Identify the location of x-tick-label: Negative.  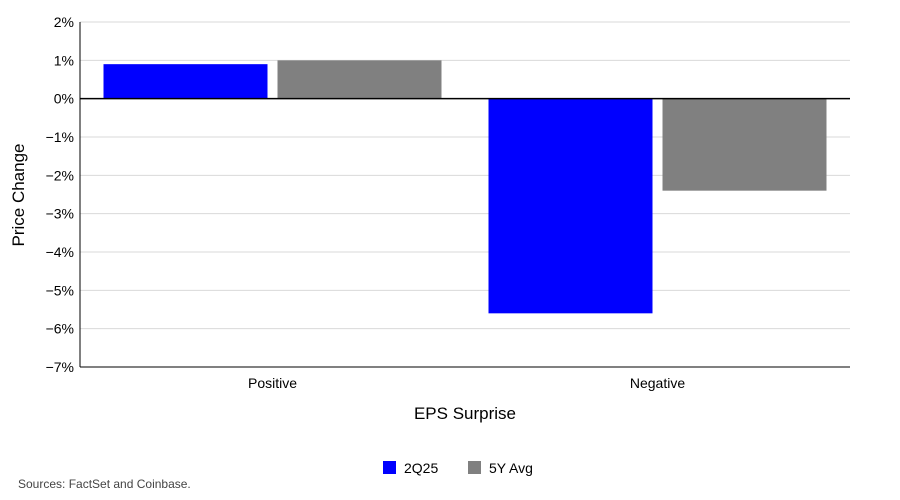
(657, 383).